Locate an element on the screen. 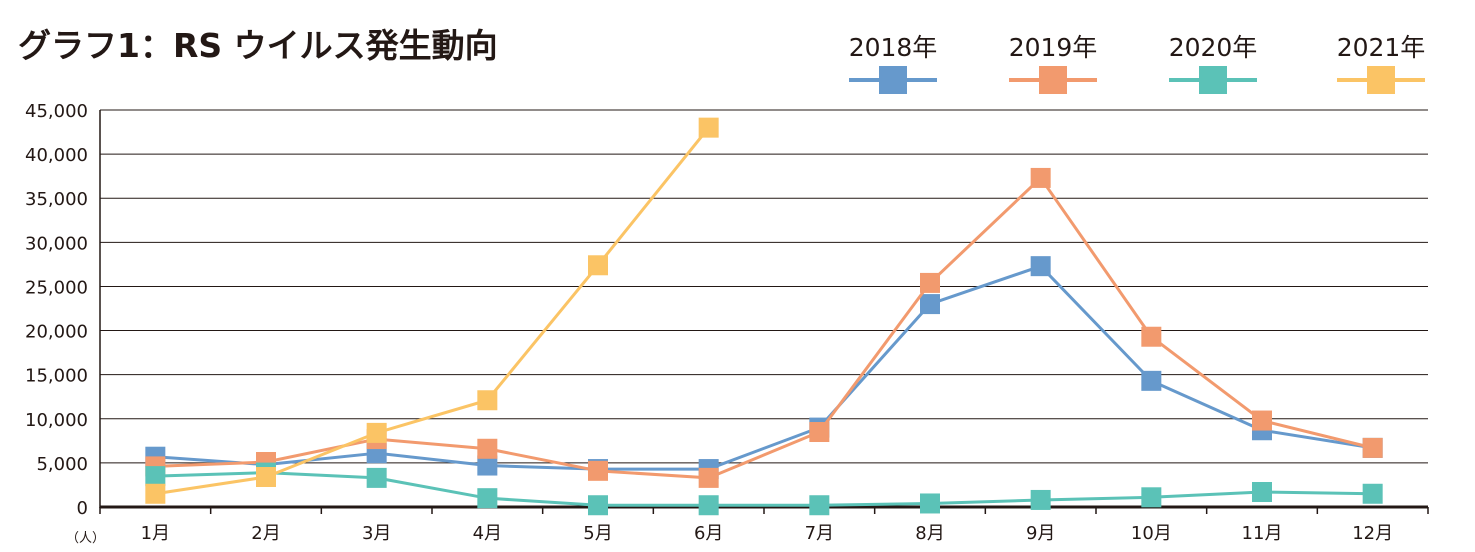 The image size is (1475, 552). x-tick-labels: 1月 2月 3月 4月 5月 6月 7月 8月 9月 10月 11月 12月 is located at coordinates (767, 533).